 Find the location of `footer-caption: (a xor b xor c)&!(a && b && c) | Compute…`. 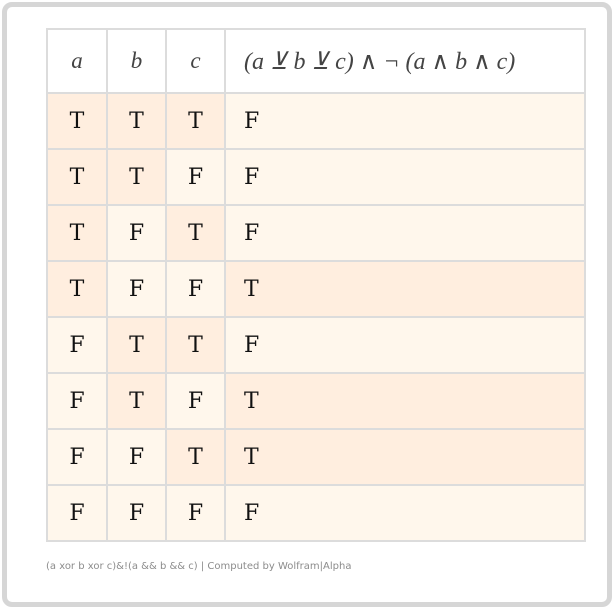

footer-caption: (a xor b xor c)&!(a && b && c) | Compute… is located at coordinates (199, 566).